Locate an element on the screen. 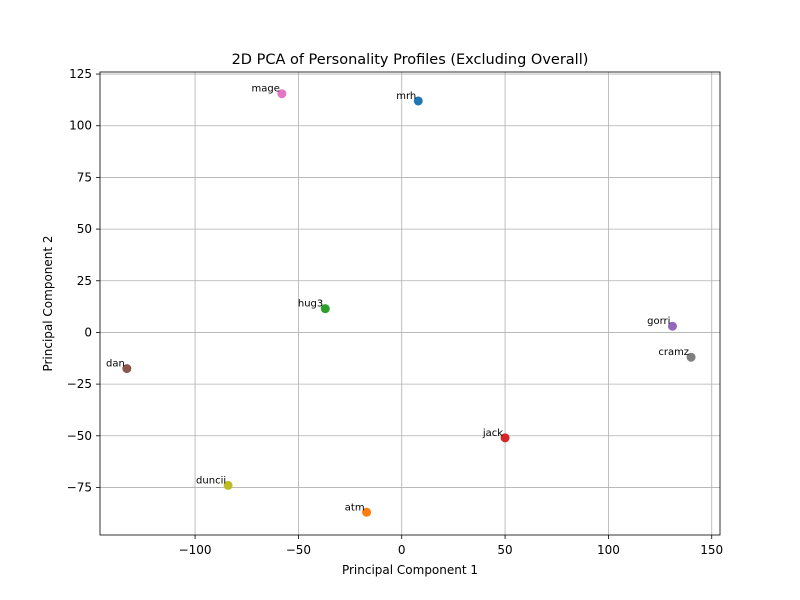 The image size is (800, 600). y-tick-label: 50 is located at coordinates (84, 229).